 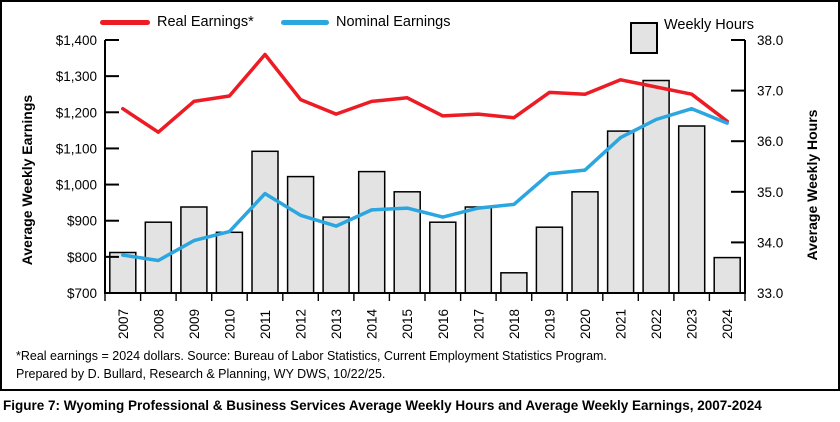 I want to click on year-label: 2013, so click(x=336, y=324).